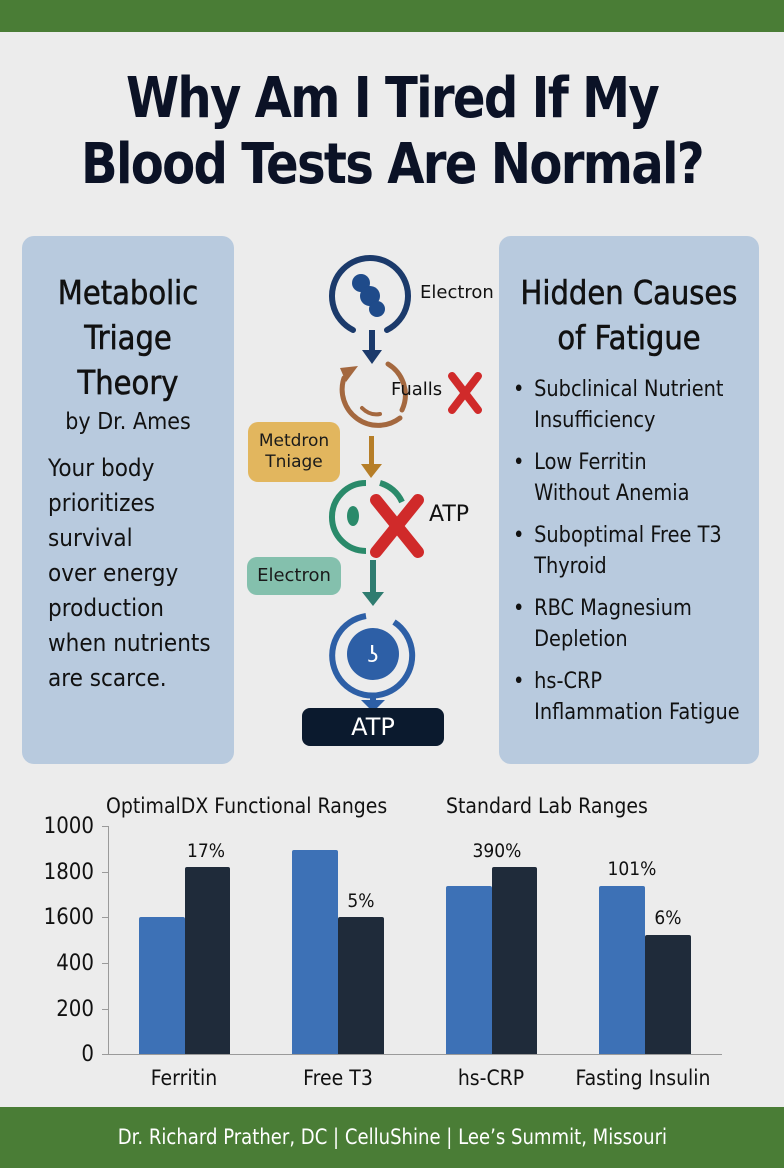 The height and width of the screenshot is (1168, 784). I want to click on card-title: Metabolic Triage Theory, so click(128, 337).